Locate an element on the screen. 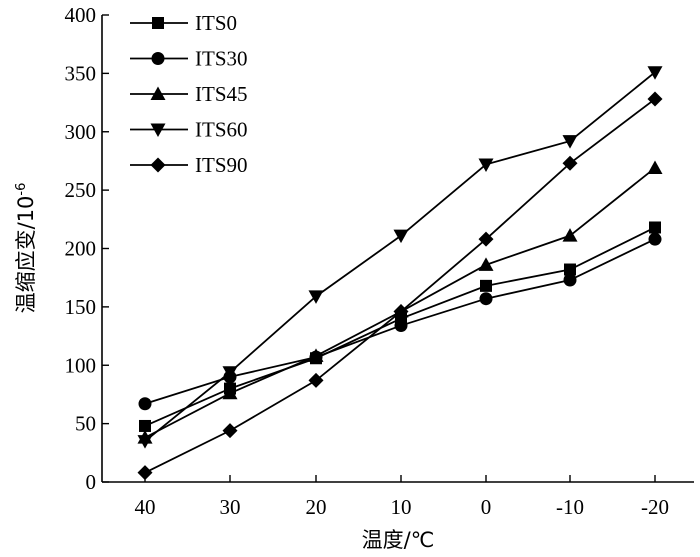  y-tick-label: 250 is located at coordinates (81, 190).